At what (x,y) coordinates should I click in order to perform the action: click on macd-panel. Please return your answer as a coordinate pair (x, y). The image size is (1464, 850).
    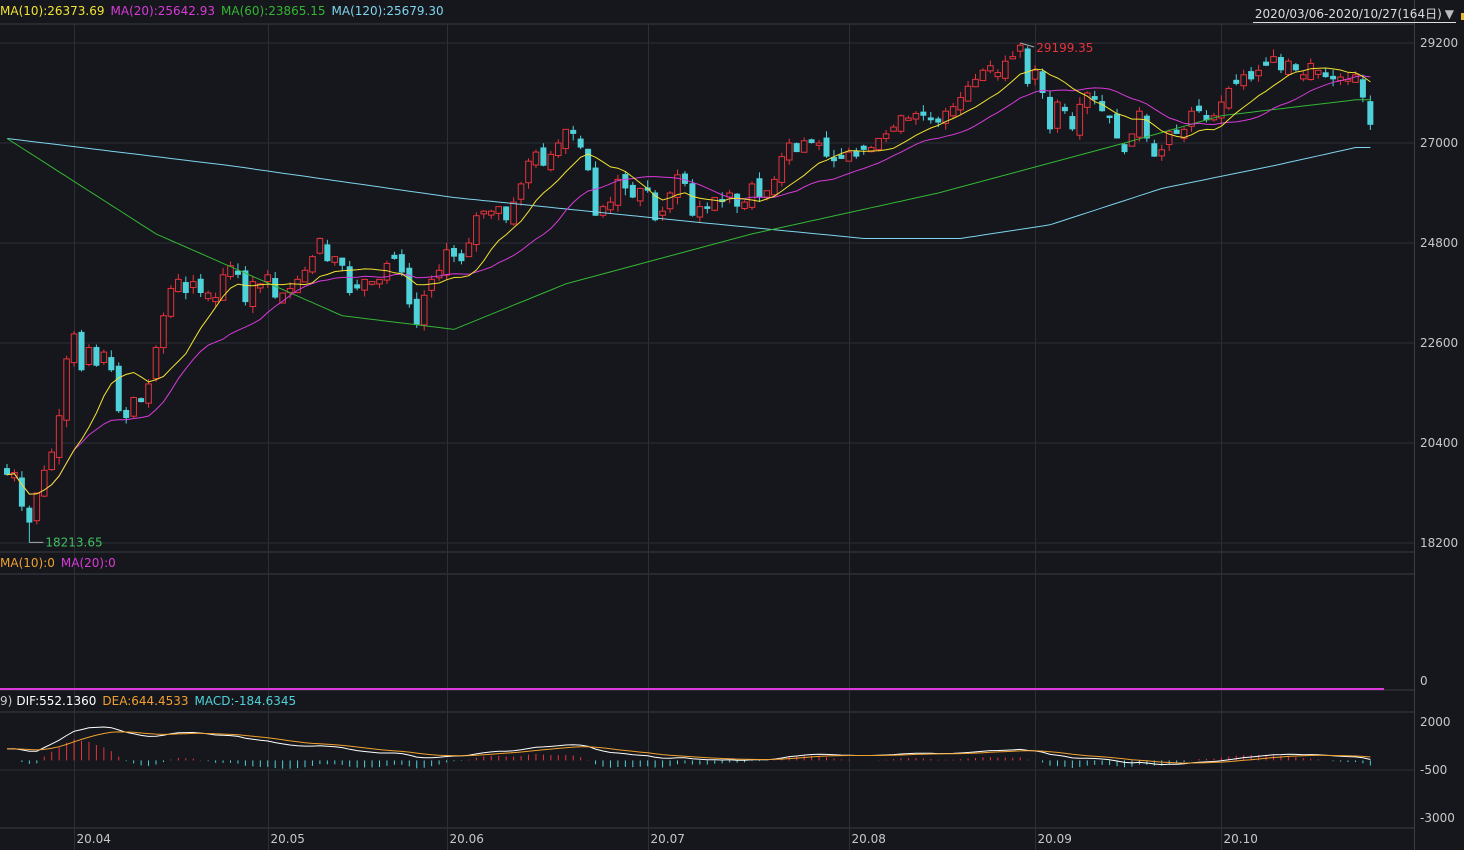
    Looking at the image, I should click on (688, 747).